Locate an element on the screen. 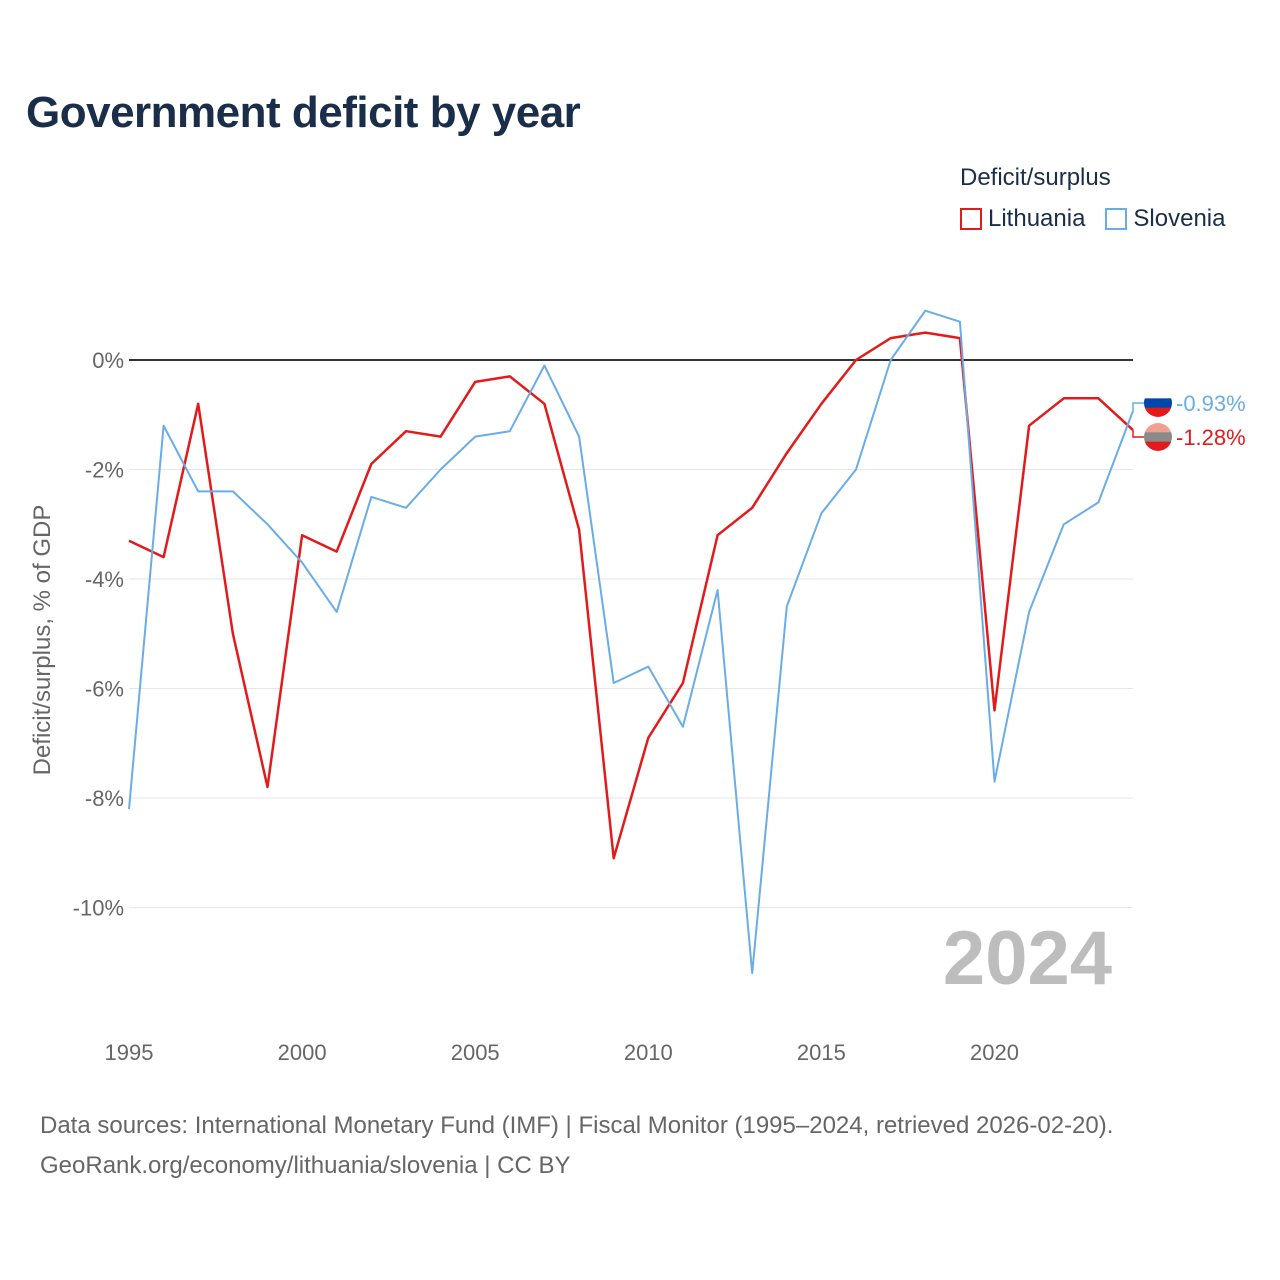 The image size is (1280, 1280). x-tick-label: 2010 is located at coordinates (648, 1052).